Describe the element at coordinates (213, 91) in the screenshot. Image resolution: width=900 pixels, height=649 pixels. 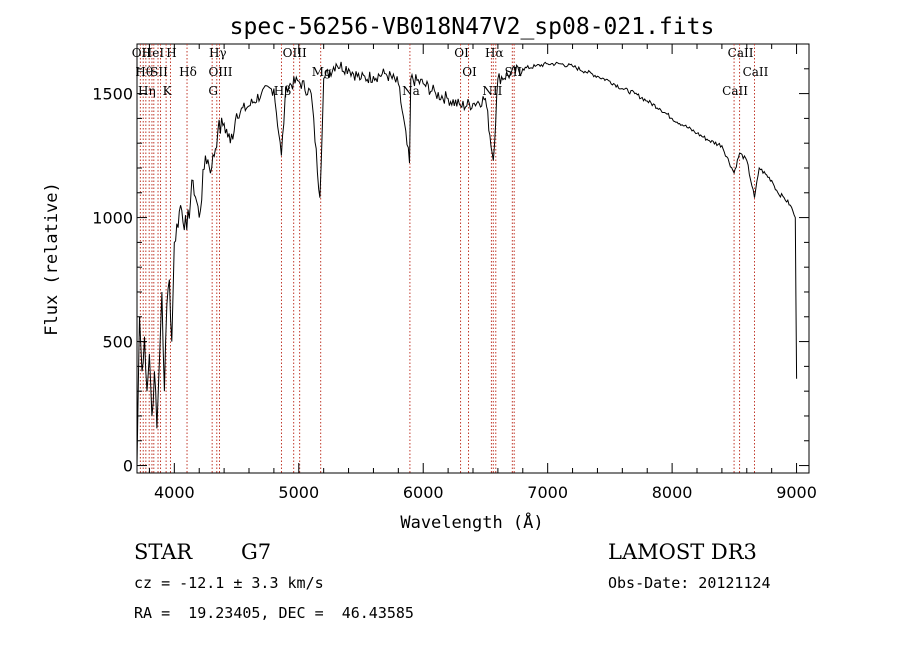
I see `spectral-line-label: G` at that location.